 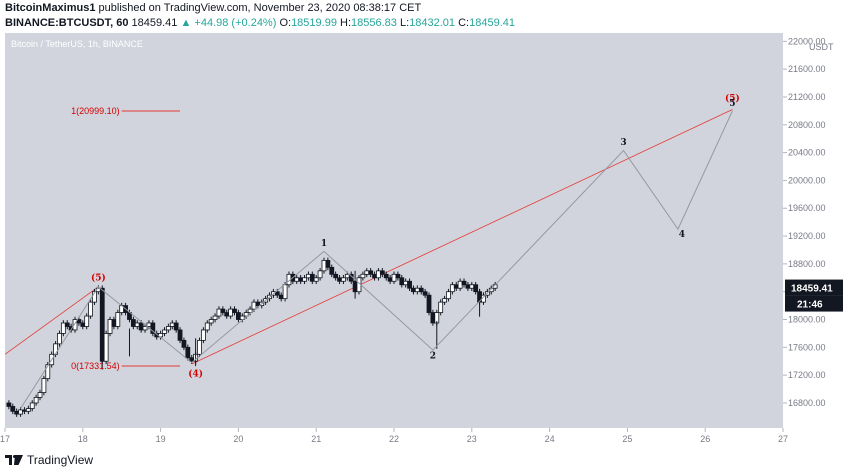 I want to click on y-tick-label: 20400.00, so click(x=807, y=153).